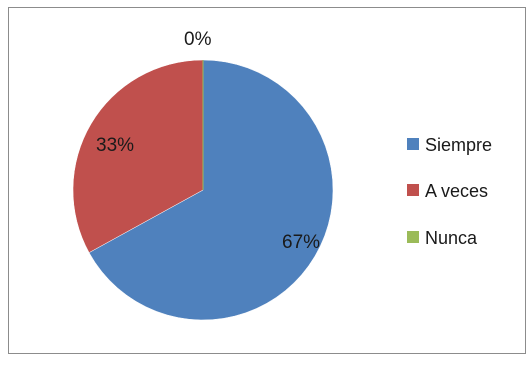 The height and width of the screenshot is (369, 531). Describe the element at coordinates (451, 238) in the screenshot. I see `legend-label-nunca: Nunca` at that location.